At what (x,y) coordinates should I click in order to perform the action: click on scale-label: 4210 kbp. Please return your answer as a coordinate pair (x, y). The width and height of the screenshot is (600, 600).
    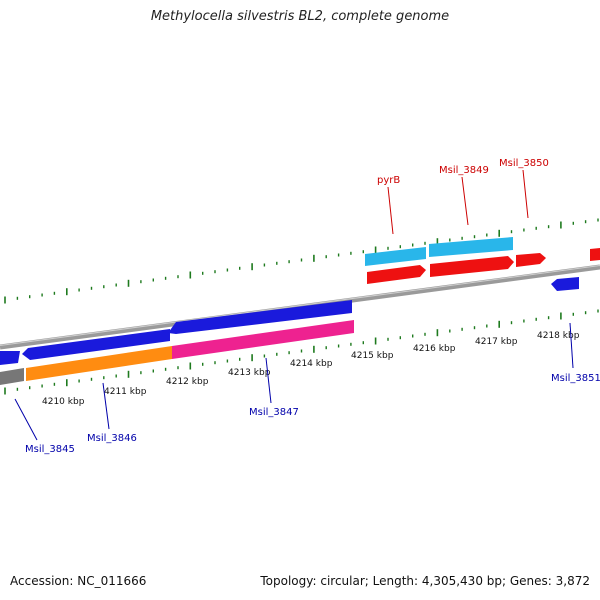
    Looking at the image, I should click on (63, 402).